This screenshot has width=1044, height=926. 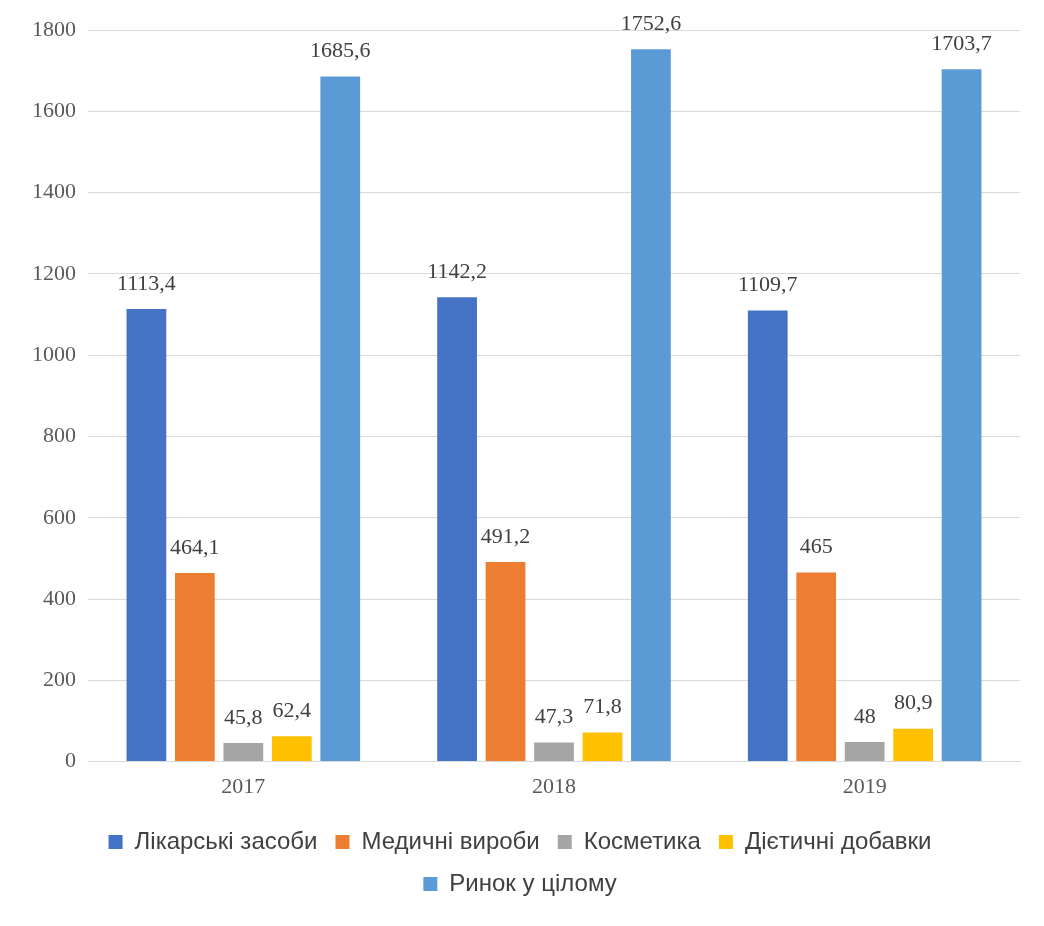 What do you see at coordinates (457, 271) in the screenshot?
I see `data-label: 1142,2` at bounding box center [457, 271].